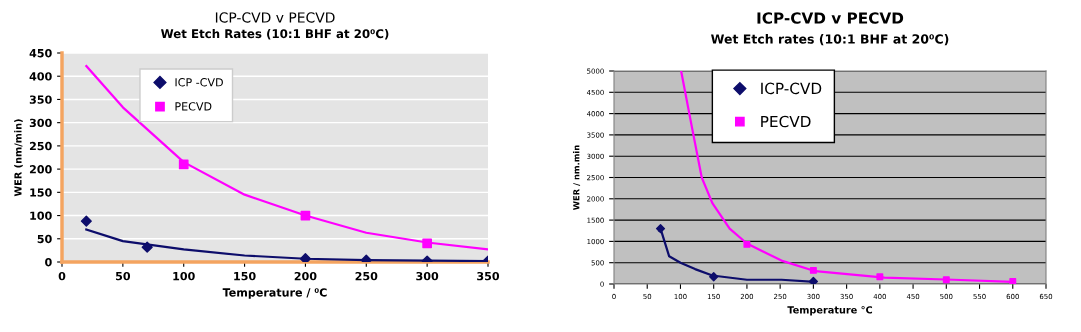 The width and height of the screenshot is (1081, 332). What do you see at coordinates (40, 99) in the screenshot?
I see `y-tick-label: 350` at bounding box center [40, 99].